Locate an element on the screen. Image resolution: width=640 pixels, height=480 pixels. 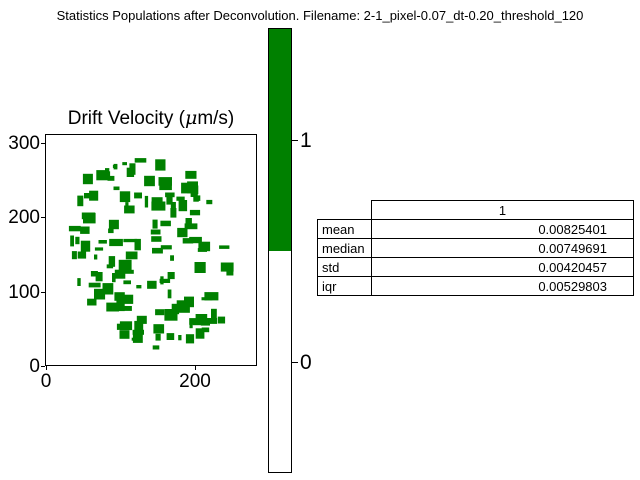
colorbar is located at coordinates (280, 250).